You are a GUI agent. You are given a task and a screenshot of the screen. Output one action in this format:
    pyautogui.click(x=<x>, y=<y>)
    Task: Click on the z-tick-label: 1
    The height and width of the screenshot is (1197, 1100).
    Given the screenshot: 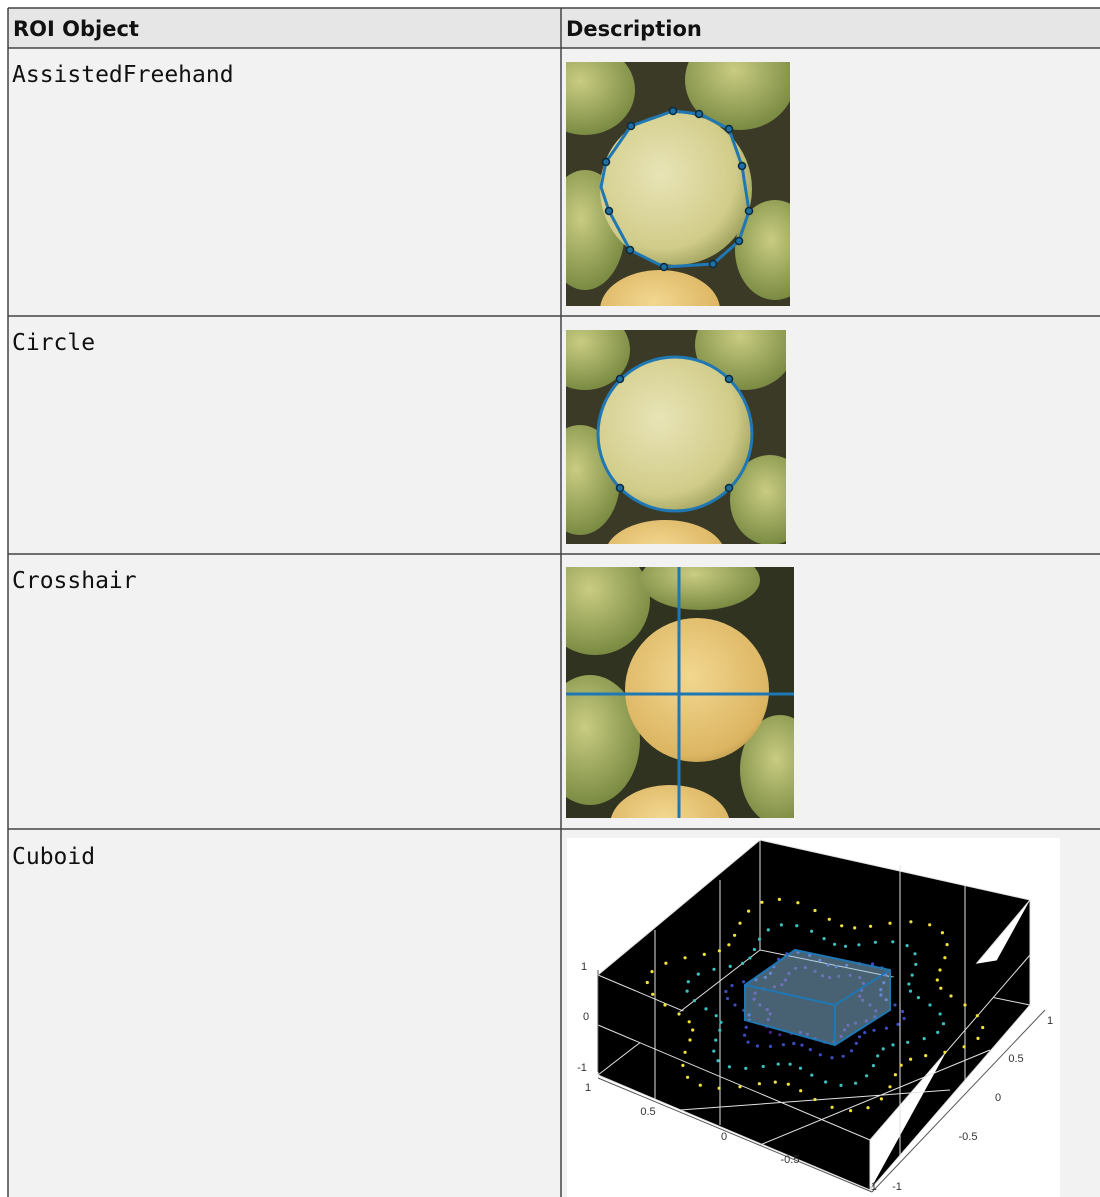 What is the action you would take?
    pyautogui.click(x=584, y=967)
    